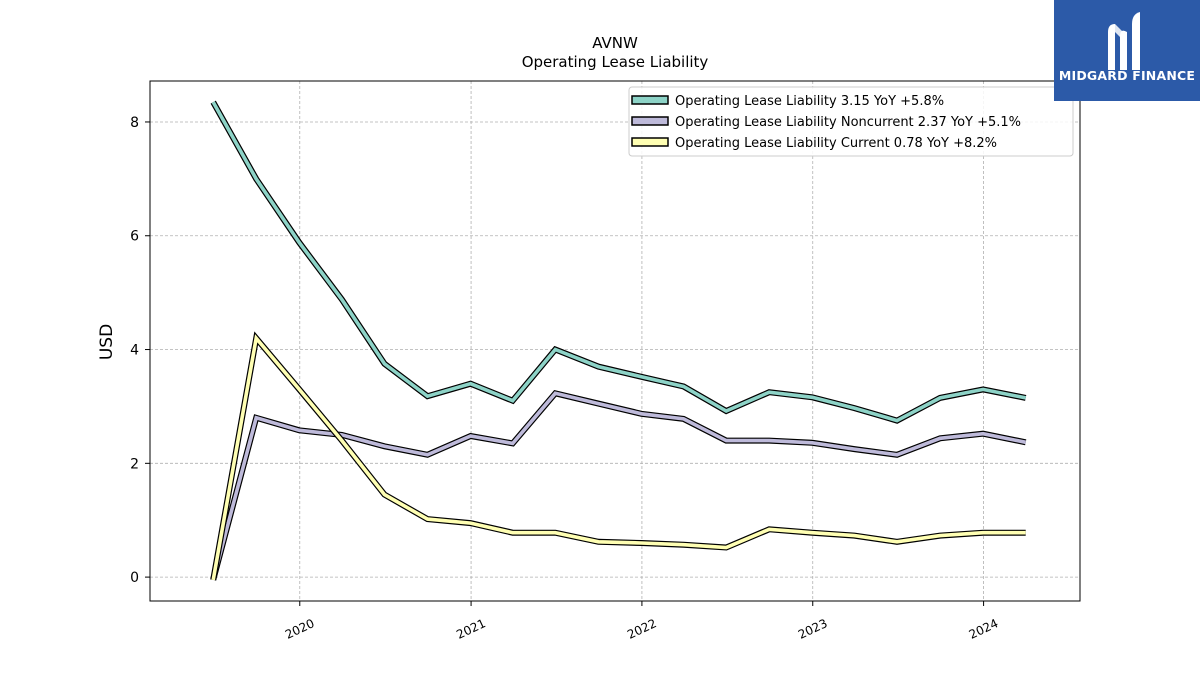 This screenshot has width=1200, height=675. I want to click on x-tick-label: 2020, so click(300, 629).